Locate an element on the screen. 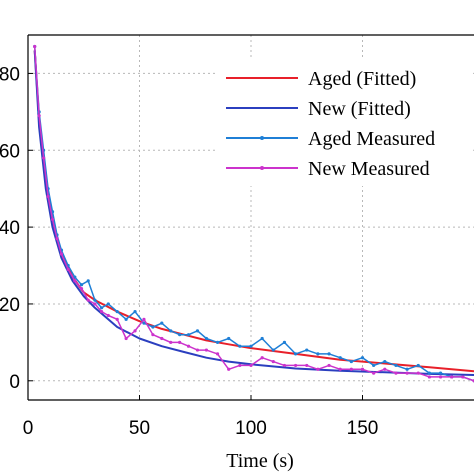 The height and width of the screenshot is (474, 474). legend-label-3: New Measured is located at coordinates (369, 169).